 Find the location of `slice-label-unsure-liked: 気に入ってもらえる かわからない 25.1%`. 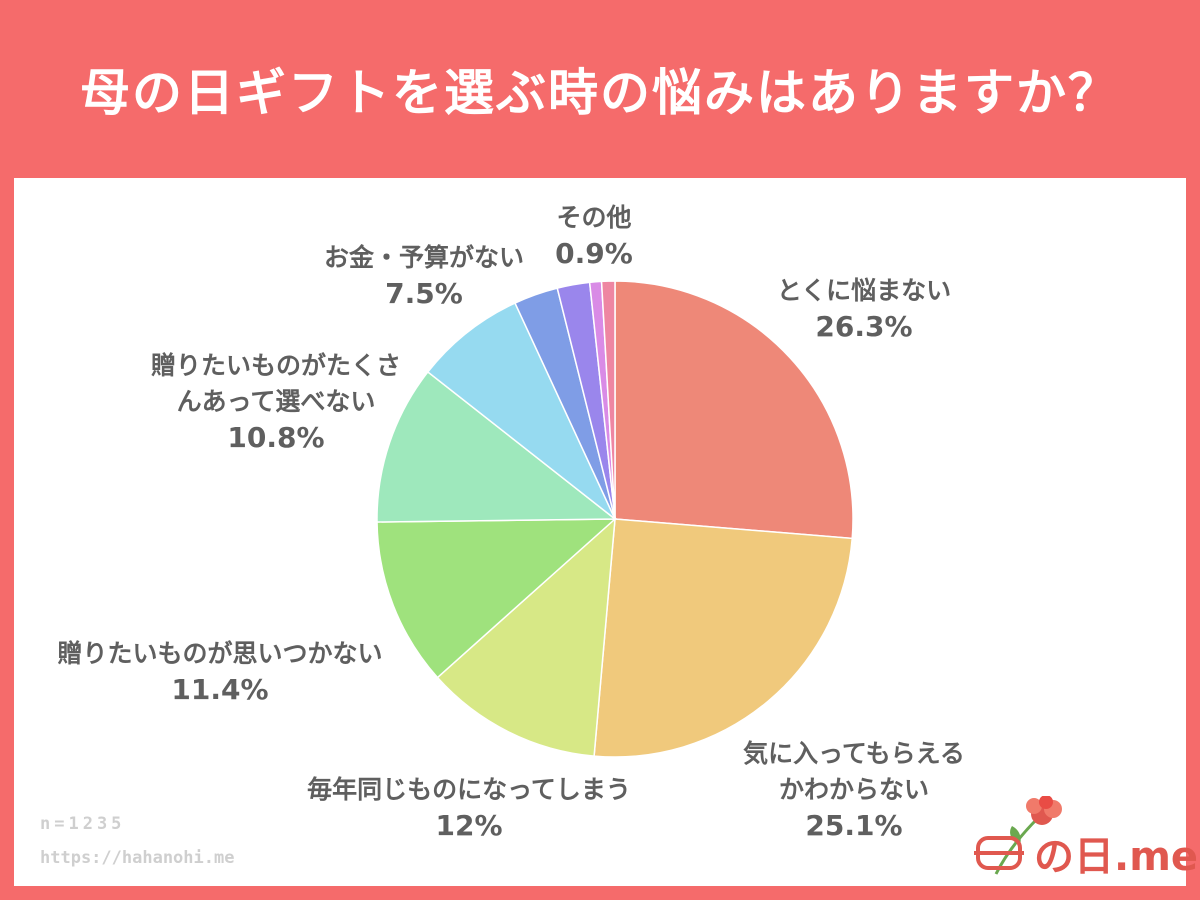

slice-label-unsure-liked: 気に入ってもらえる かわからない 25.1% is located at coordinates (854, 790).